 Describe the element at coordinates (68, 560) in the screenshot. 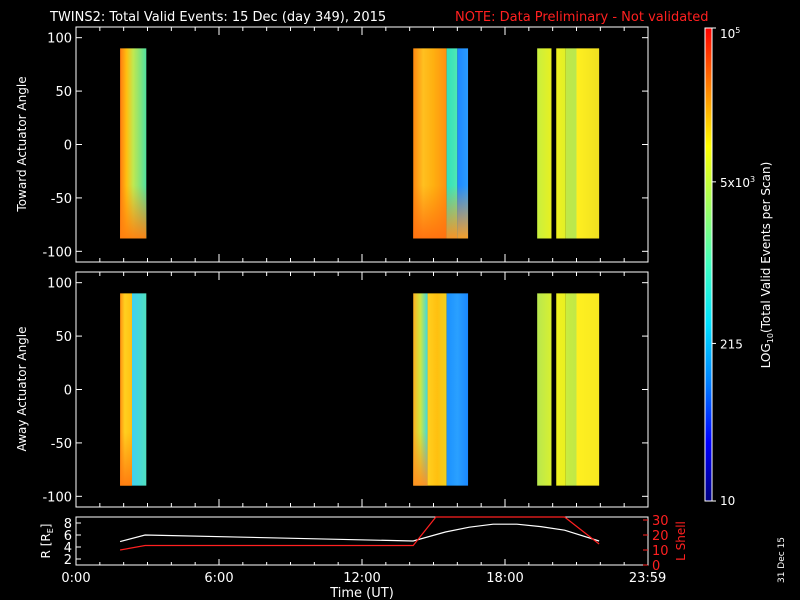

I see `r-tick-label: 2` at that location.